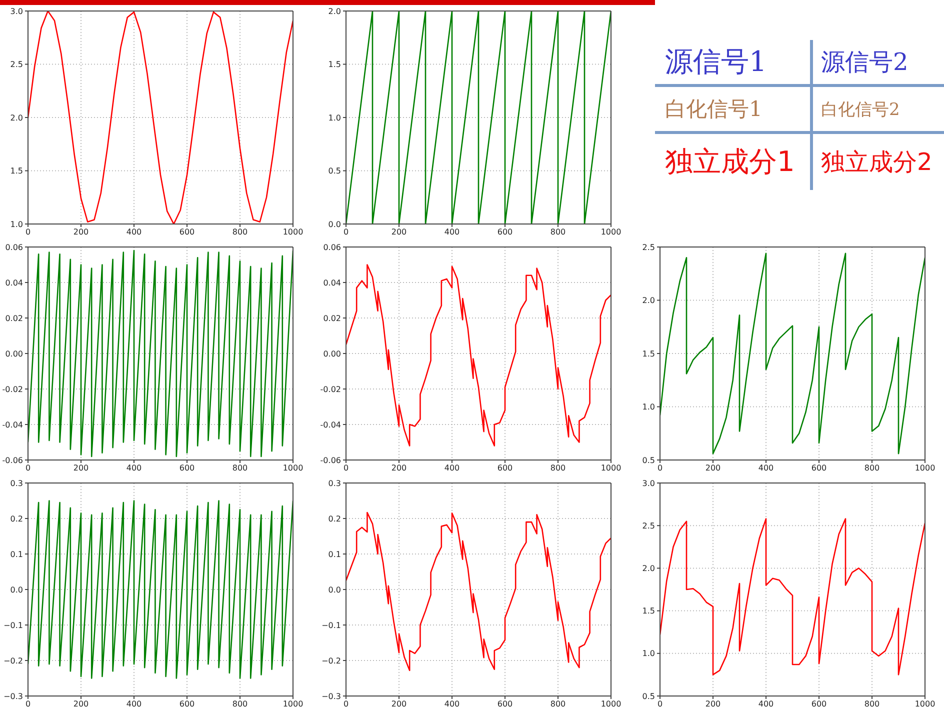 This screenshot has width=944, height=720. Describe the element at coordinates (877, 62) in the screenshot. I see `text: 源信号2` at that location.